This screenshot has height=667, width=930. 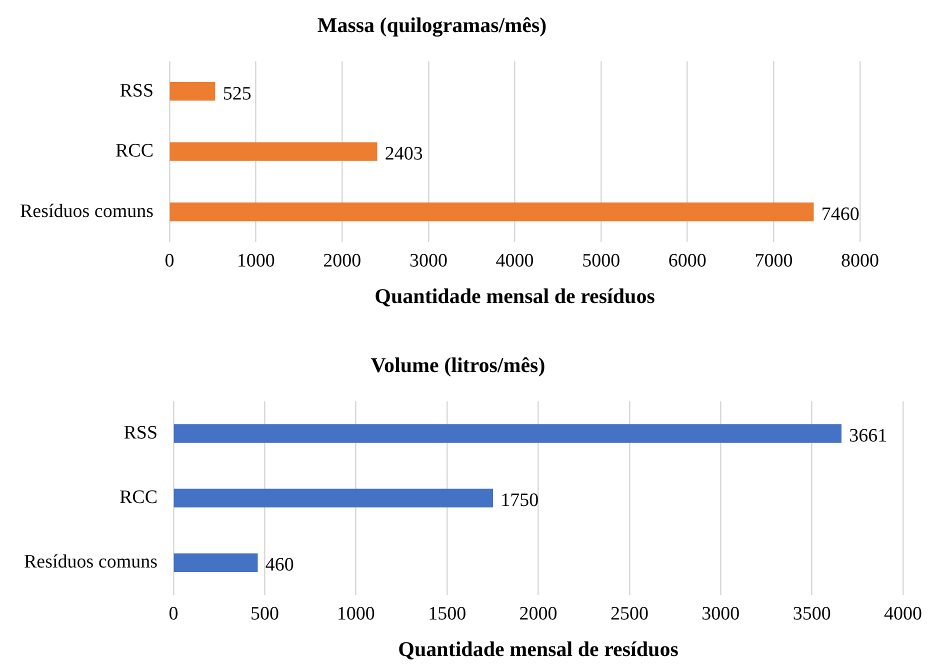 I want to click on x-tick-label: 2500, so click(x=629, y=613).